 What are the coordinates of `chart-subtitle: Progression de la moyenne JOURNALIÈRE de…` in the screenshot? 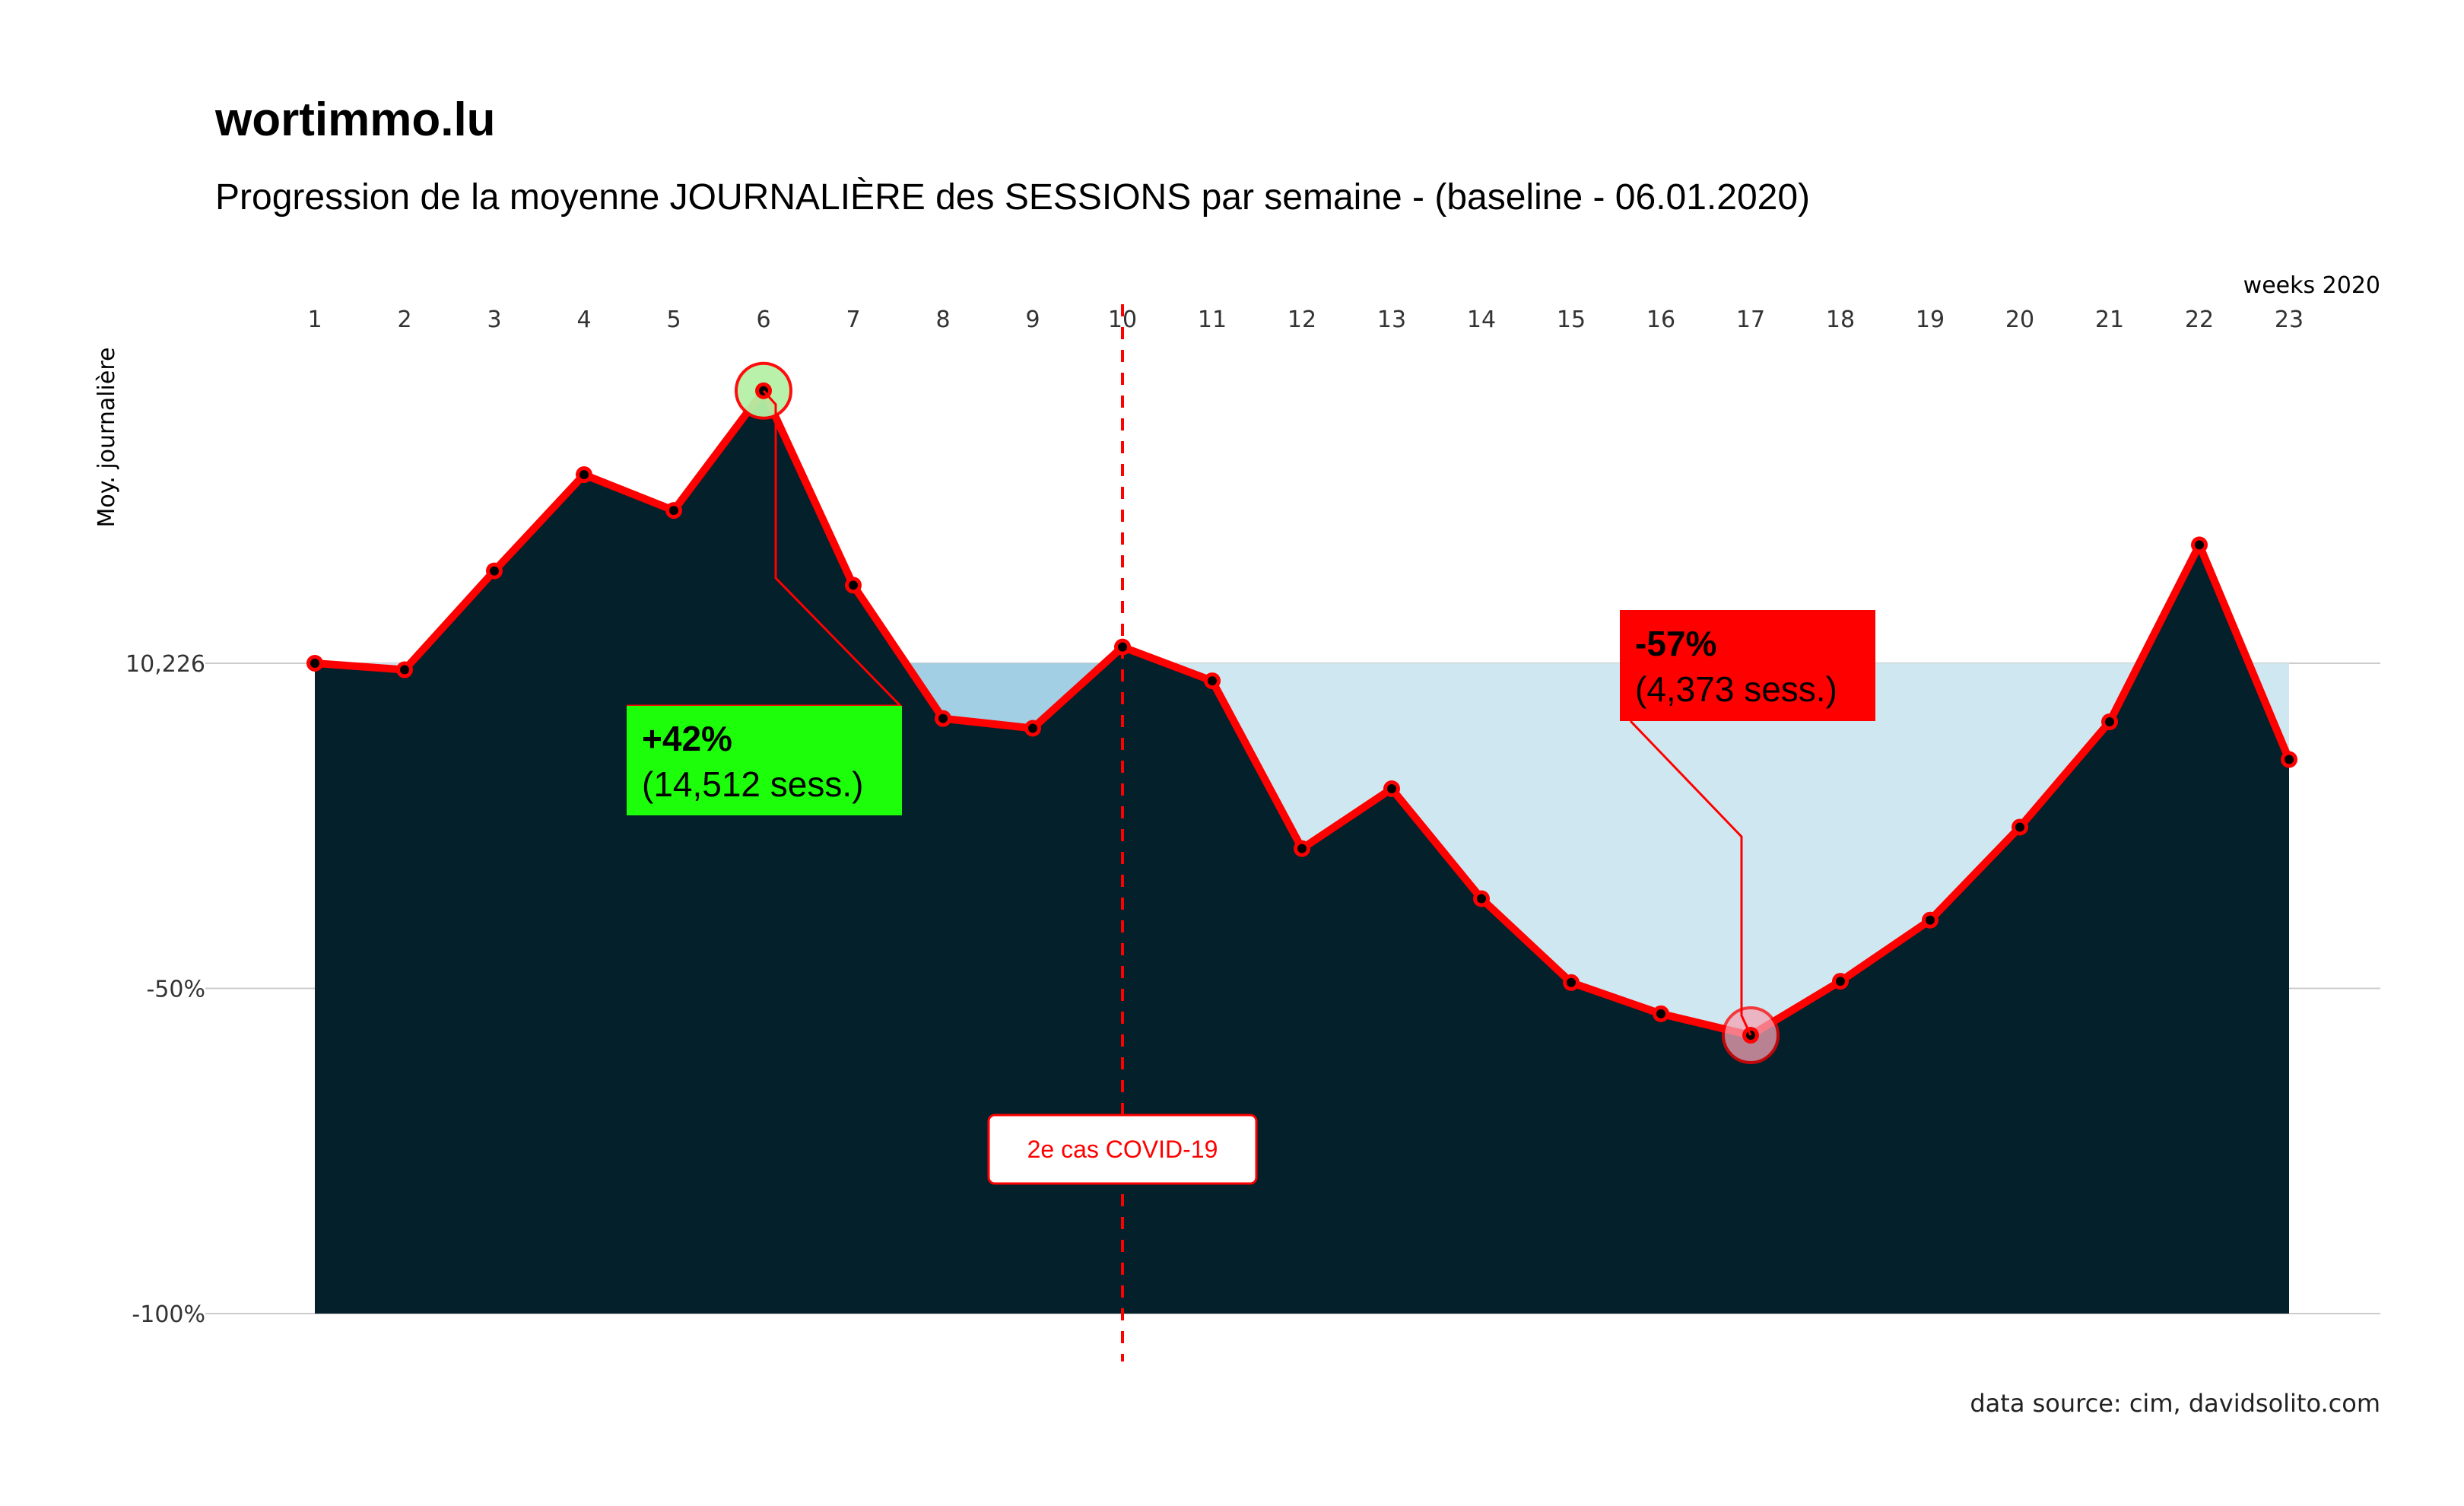 It's located at (1012, 198).